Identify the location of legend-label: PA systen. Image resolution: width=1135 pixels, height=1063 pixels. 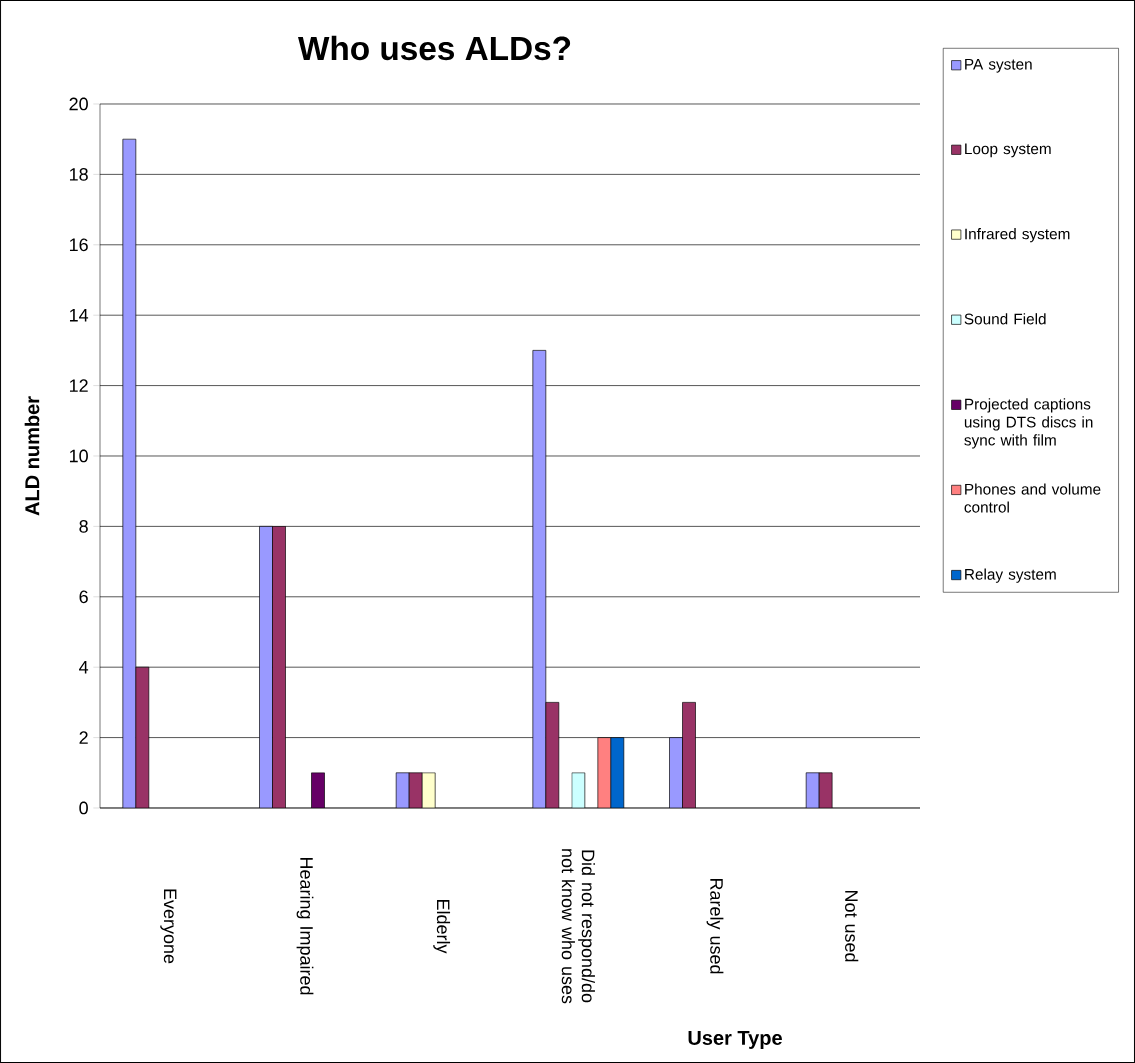
(998, 65).